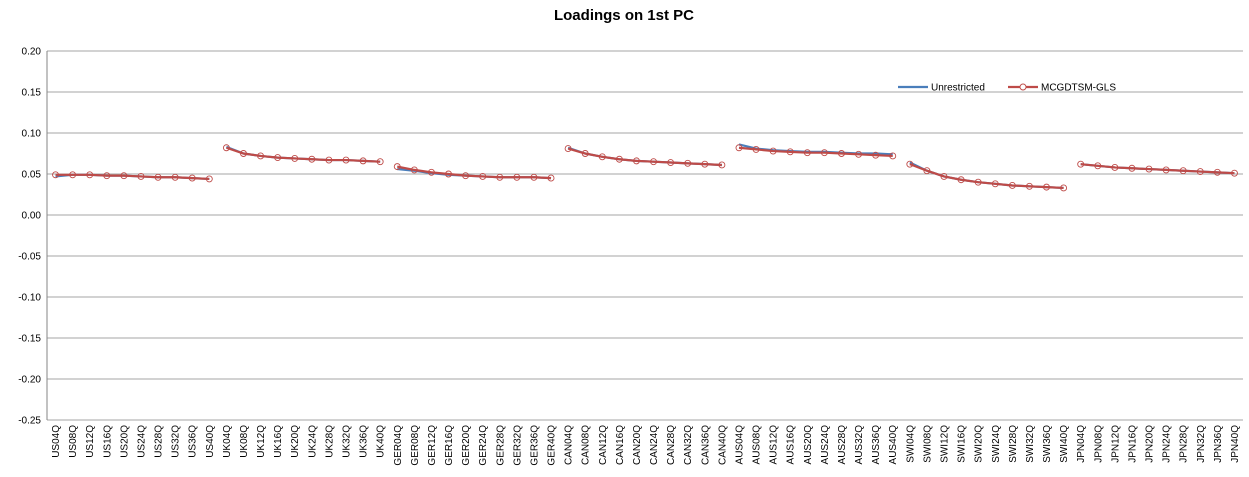  What do you see at coordinates (757, 445) in the screenshot?
I see `x-tick-label: AUS08Q` at bounding box center [757, 445].